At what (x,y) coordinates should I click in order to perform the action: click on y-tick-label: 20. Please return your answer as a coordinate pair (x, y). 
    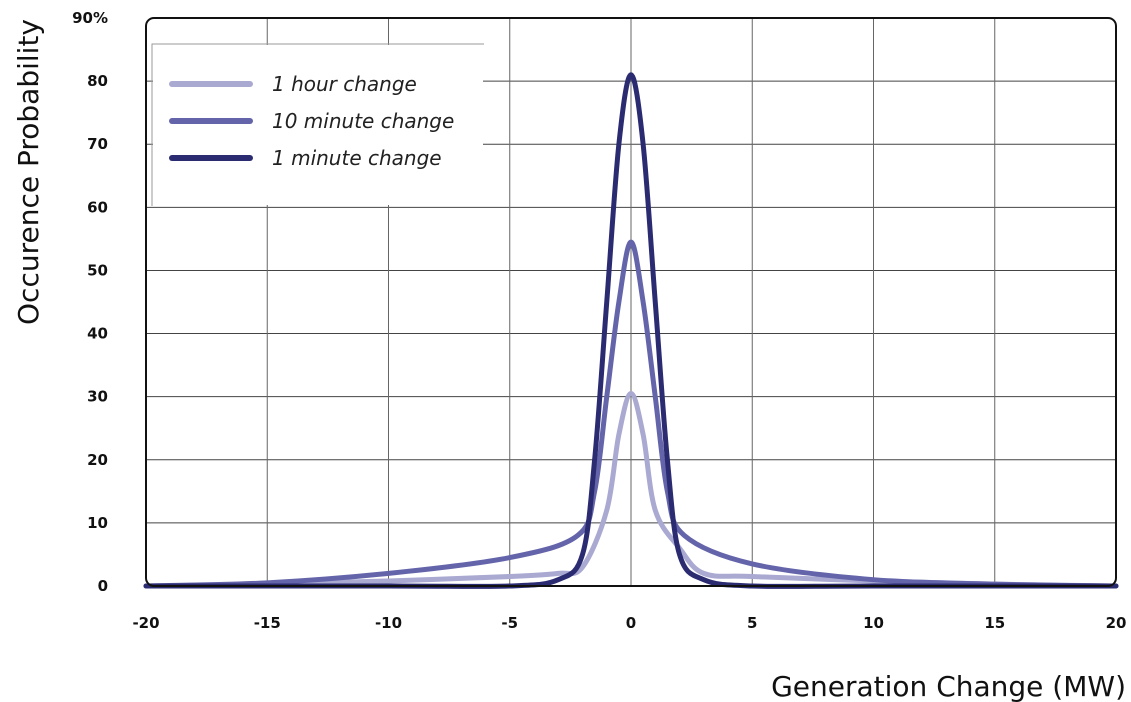
    Looking at the image, I should click on (97, 460).